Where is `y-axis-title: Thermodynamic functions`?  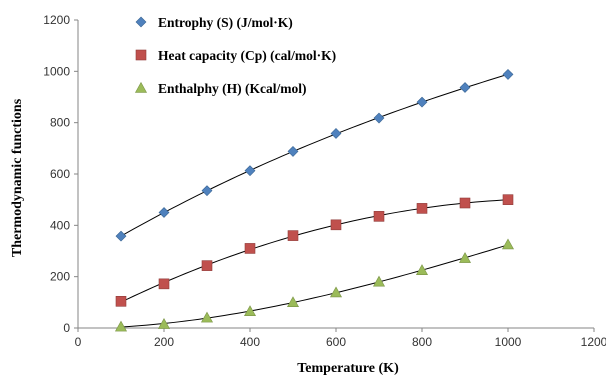
y-axis-title: Thermodynamic functions is located at coordinates (17, 177).